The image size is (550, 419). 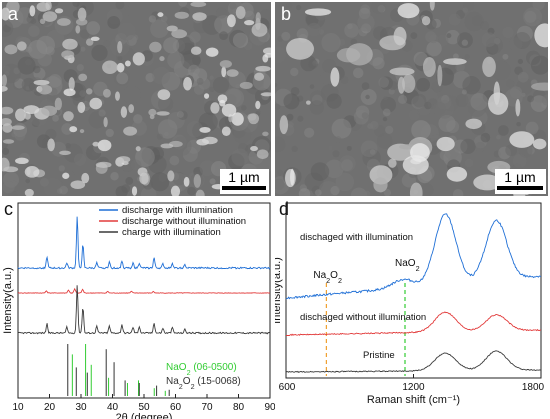 What do you see at coordinates (50, 407) in the screenshot?
I see `x-tick-label-c: 20` at bounding box center [50, 407].